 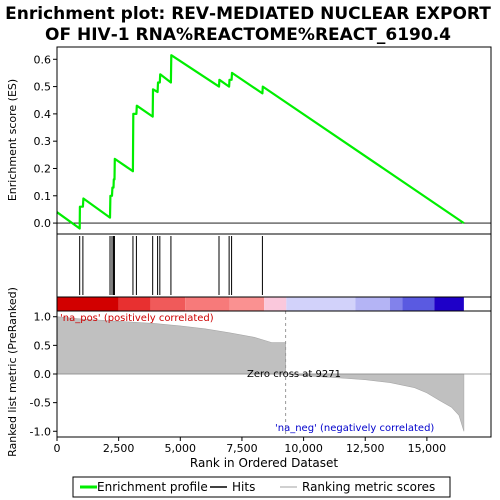 What do you see at coordinates (354, 428) in the screenshot?
I see `neg-correlated-label: 'na_neg' (negatively correlated)` at bounding box center [354, 428].